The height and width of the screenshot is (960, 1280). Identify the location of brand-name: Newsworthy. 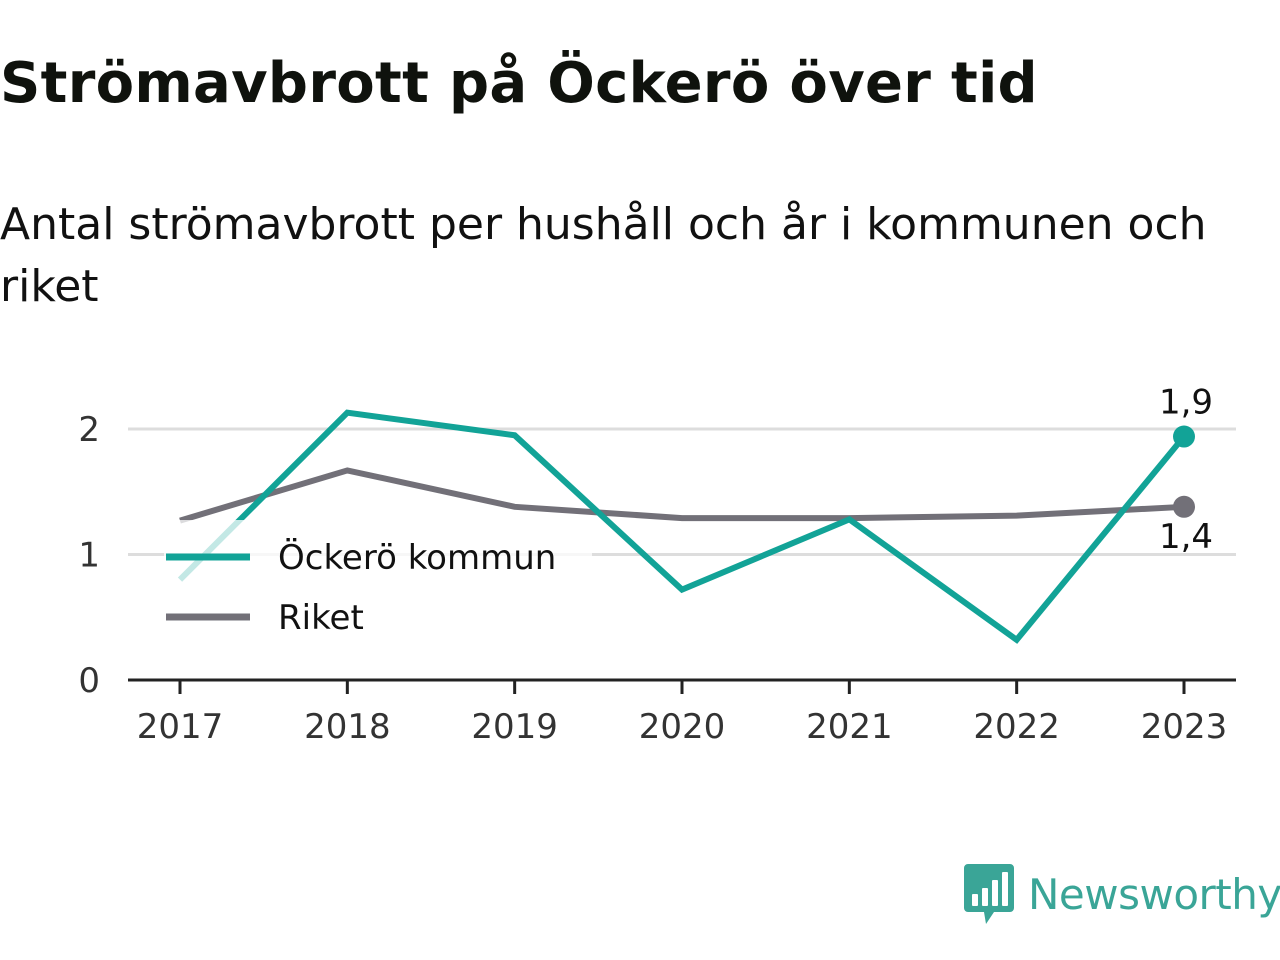
(1154, 894).